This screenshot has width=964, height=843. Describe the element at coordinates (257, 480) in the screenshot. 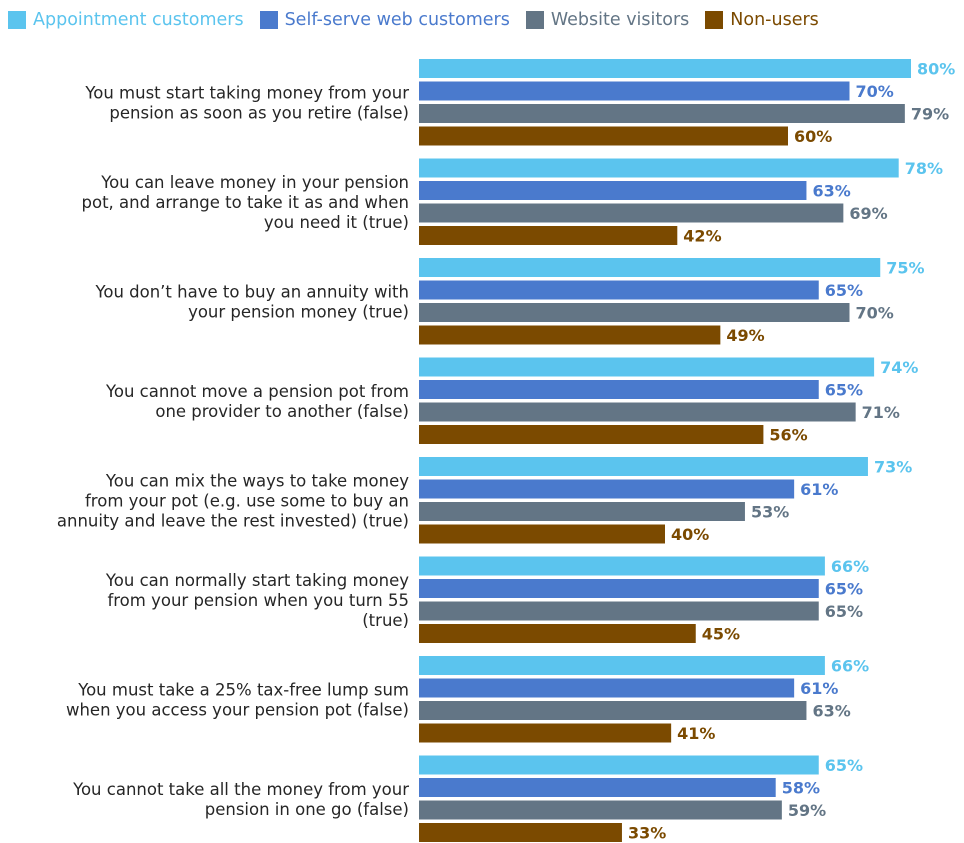

I see `category-label-line: You can mix the ways to take money` at that location.